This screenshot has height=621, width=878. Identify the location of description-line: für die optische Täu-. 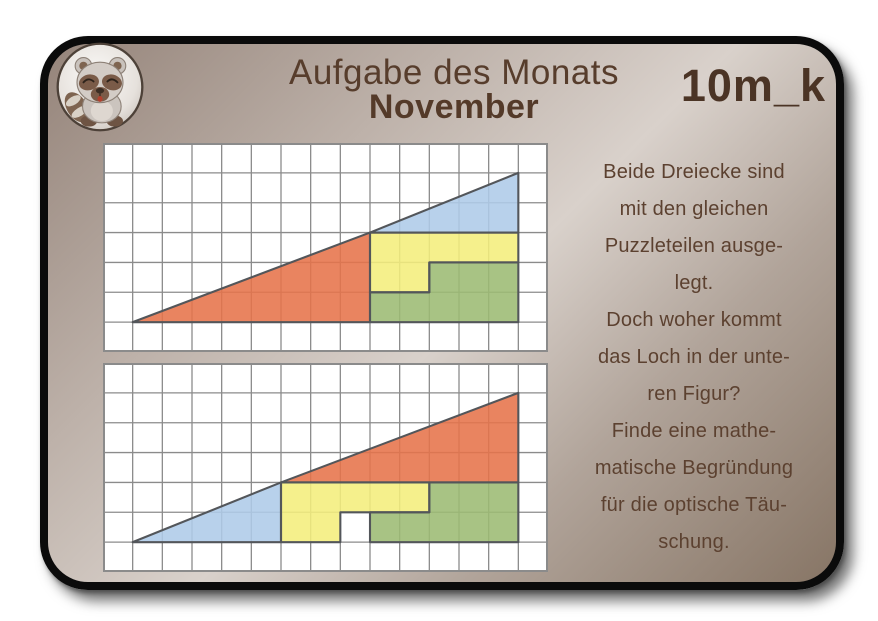
(694, 505).